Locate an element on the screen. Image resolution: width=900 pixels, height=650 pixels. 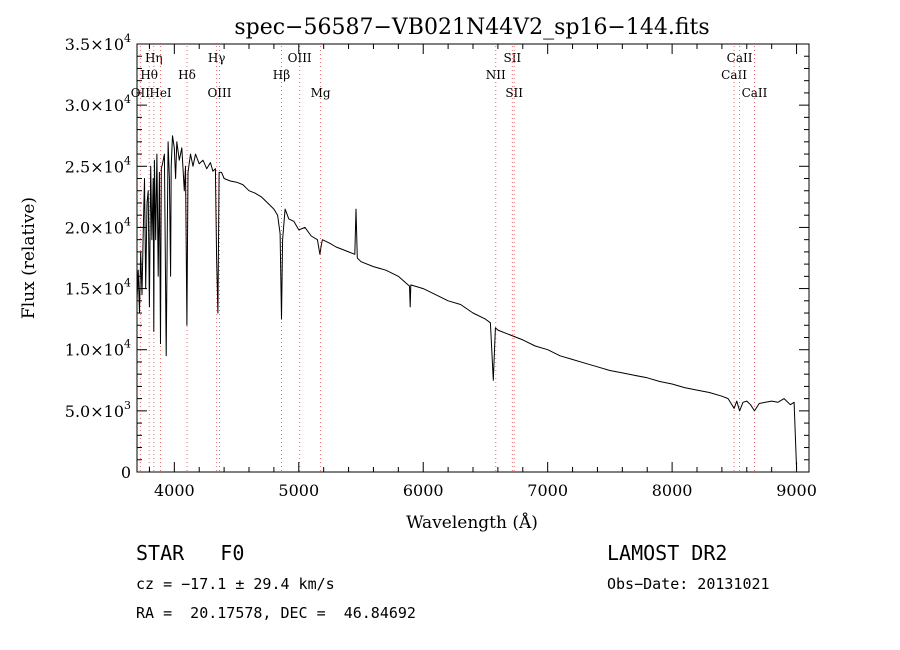
line-label-15: CaII is located at coordinates (755, 93).